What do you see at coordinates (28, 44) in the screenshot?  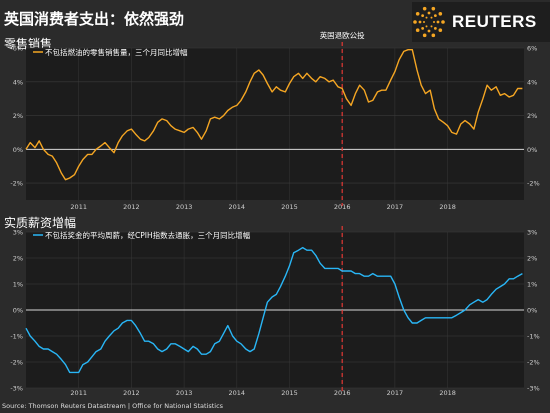 I see `chart1-title: 零售销售` at bounding box center [28, 44].